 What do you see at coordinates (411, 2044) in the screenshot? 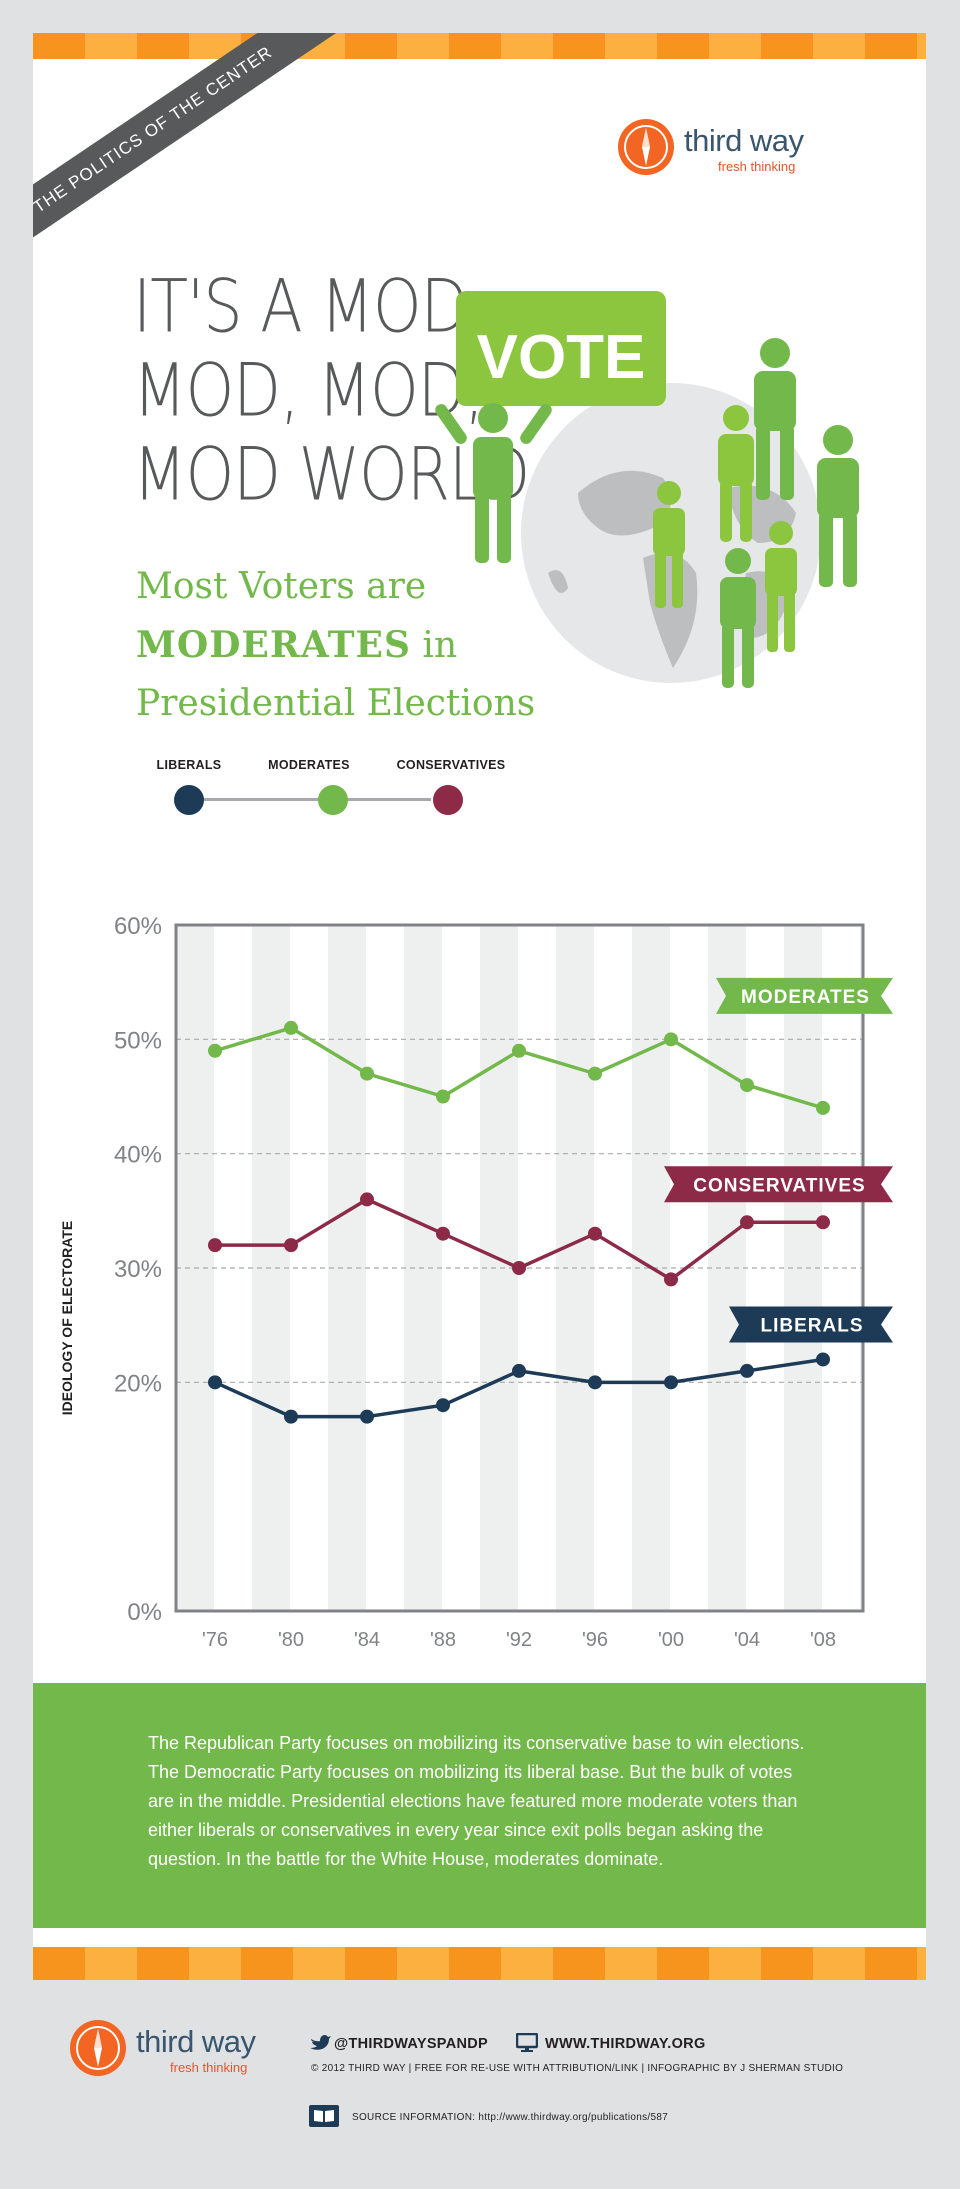
I see `twitter-handle-link: @THIRDWAYSPANDP` at bounding box center [411, 2044].